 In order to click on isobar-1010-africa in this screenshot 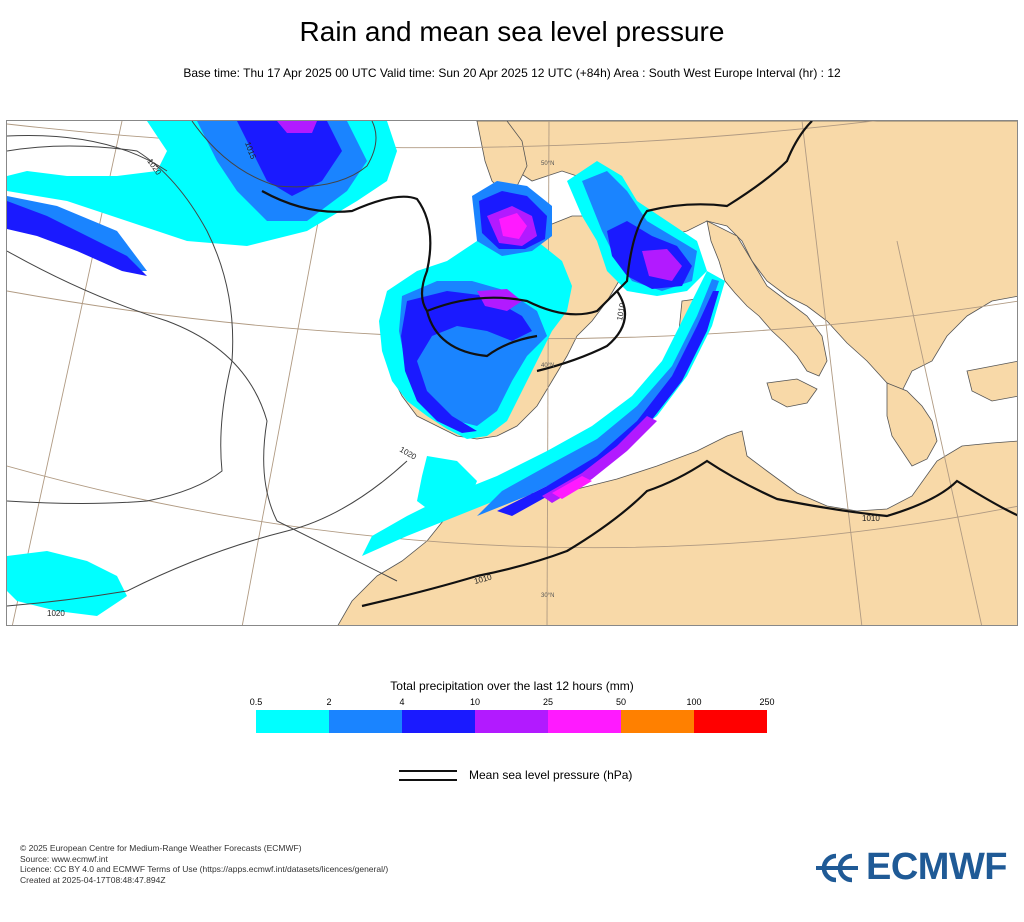, I will do `click(689, 533)`.